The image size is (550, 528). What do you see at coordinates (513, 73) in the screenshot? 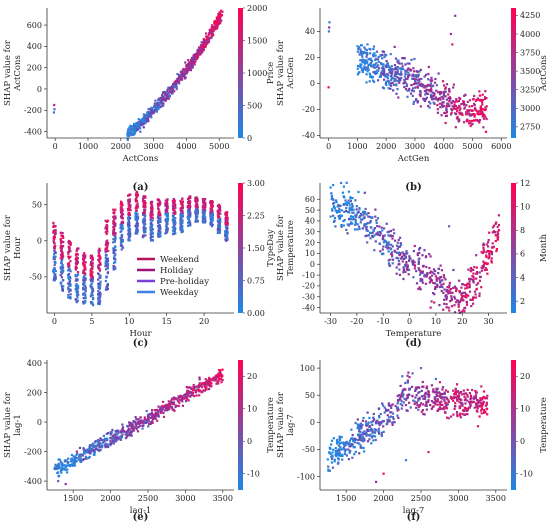
I see `colorbar` at bounding box center [513, 73].